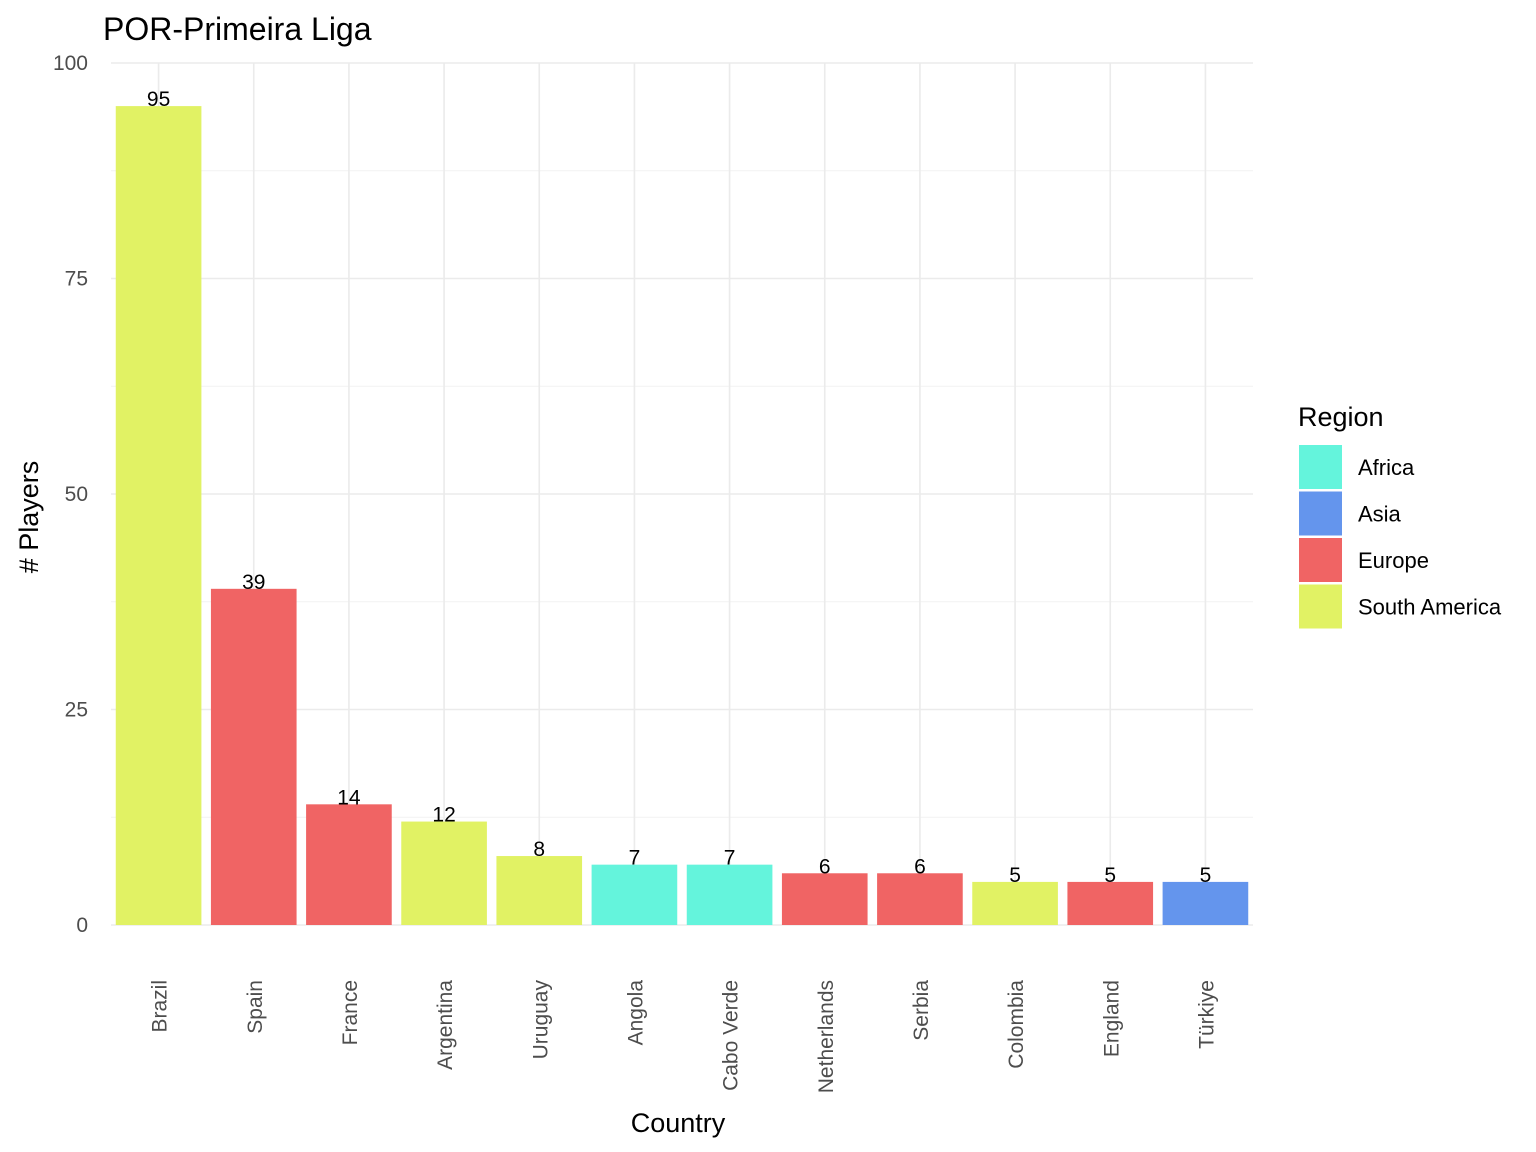  I want to click on bar-label-angola: 7, so click(635, 858).